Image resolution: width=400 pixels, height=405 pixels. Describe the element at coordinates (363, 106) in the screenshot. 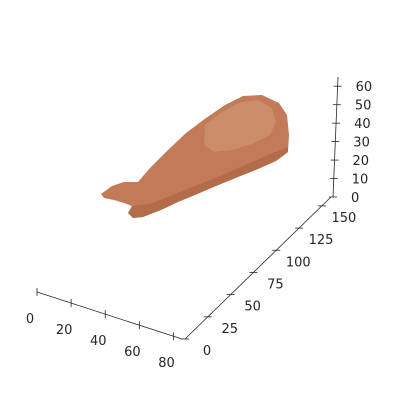

I see `z-tick-label: 50` at that location.